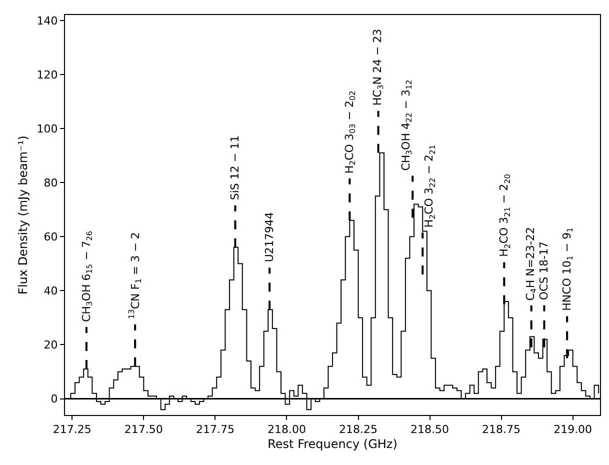 This screenshot has height=465, width=609. Describe the element at coordinates (573, 429) in the screenshot. I see `x-tick-label: 219.00` at that location.